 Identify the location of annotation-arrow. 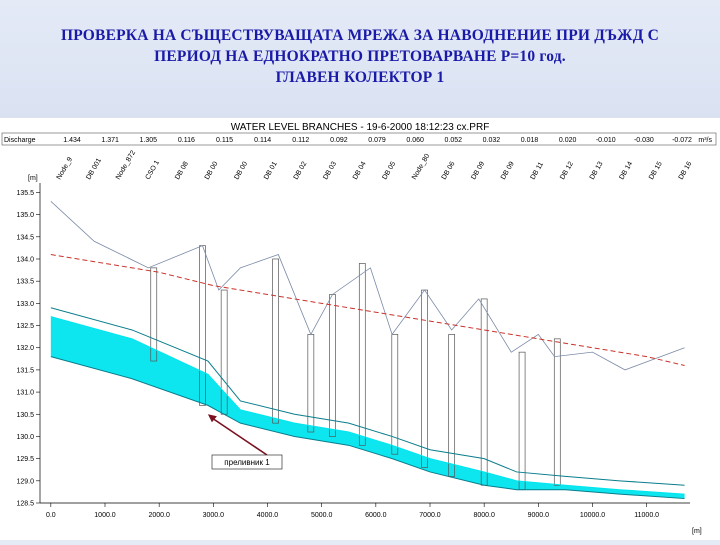
(239, 436).